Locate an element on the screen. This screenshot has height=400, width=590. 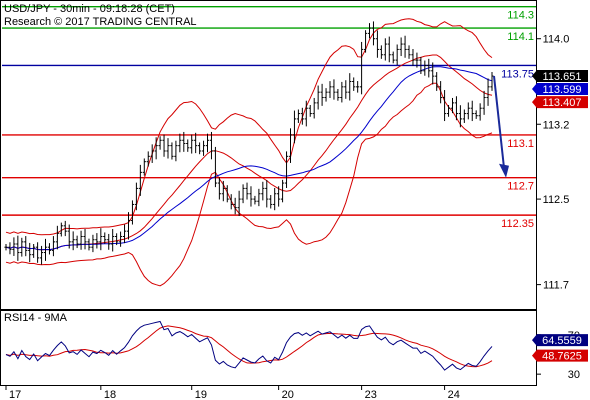
level-label-4: 112.7 is located at coordinates (520, 187).